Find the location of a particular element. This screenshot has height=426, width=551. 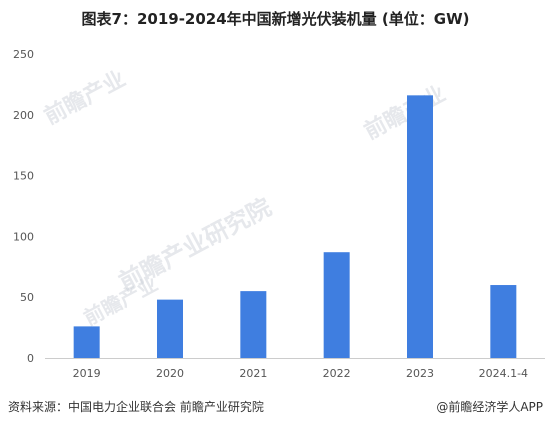

x-tick-label: 2023 is located at coordinates (420, 373).